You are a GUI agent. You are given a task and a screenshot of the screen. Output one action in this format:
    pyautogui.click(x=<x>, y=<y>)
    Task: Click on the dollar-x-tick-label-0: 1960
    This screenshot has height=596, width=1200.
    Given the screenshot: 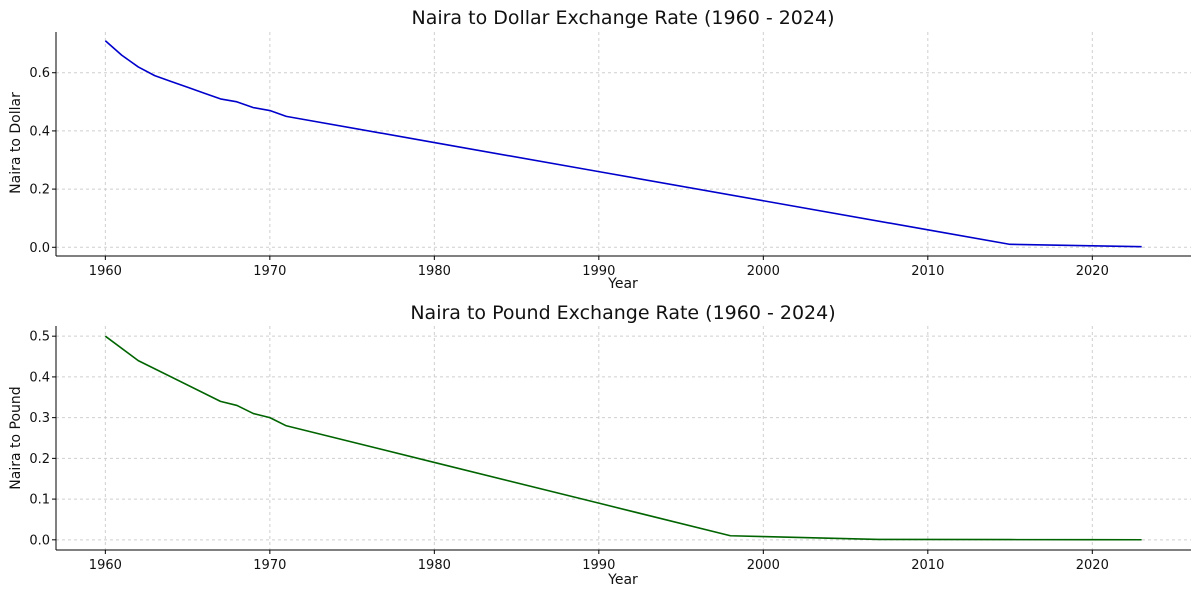 What is the action you would take?
    pyautogui.click(x=105, y=271)
    